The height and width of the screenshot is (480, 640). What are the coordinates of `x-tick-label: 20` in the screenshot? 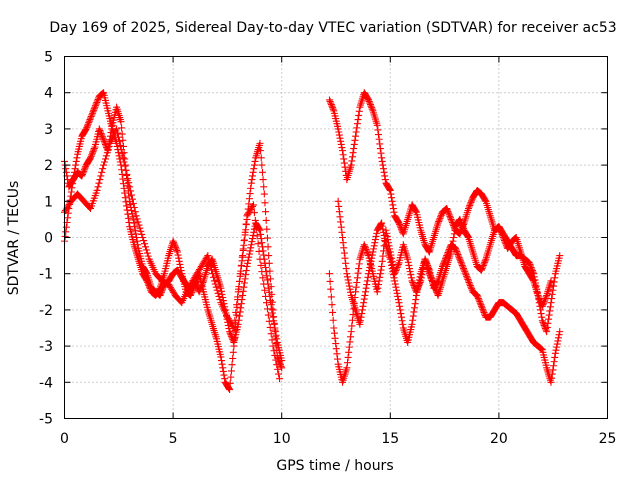 It's located at (499, 439).